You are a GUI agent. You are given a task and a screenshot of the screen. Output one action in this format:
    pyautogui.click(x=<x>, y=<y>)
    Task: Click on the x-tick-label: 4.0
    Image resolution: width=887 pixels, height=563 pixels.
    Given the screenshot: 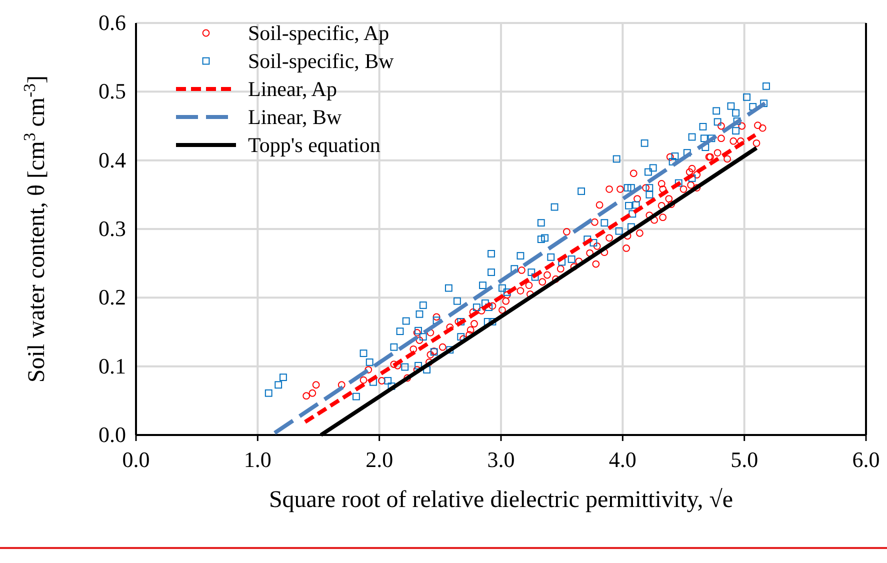 What is the action you would take?
    pyautogui.click(x=622, y=459)
    